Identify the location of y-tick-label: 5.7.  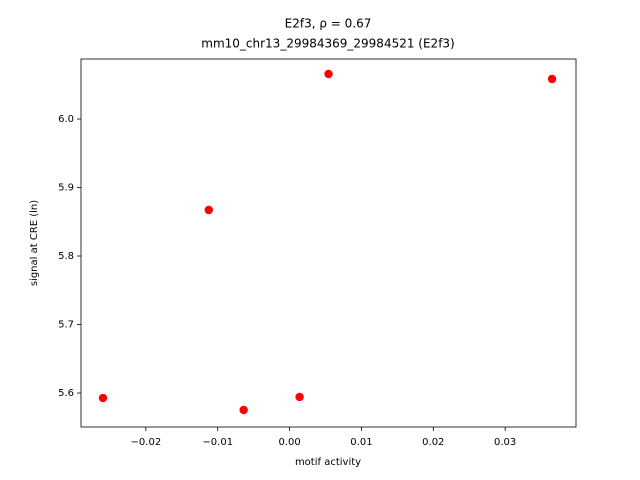
(66, 325).